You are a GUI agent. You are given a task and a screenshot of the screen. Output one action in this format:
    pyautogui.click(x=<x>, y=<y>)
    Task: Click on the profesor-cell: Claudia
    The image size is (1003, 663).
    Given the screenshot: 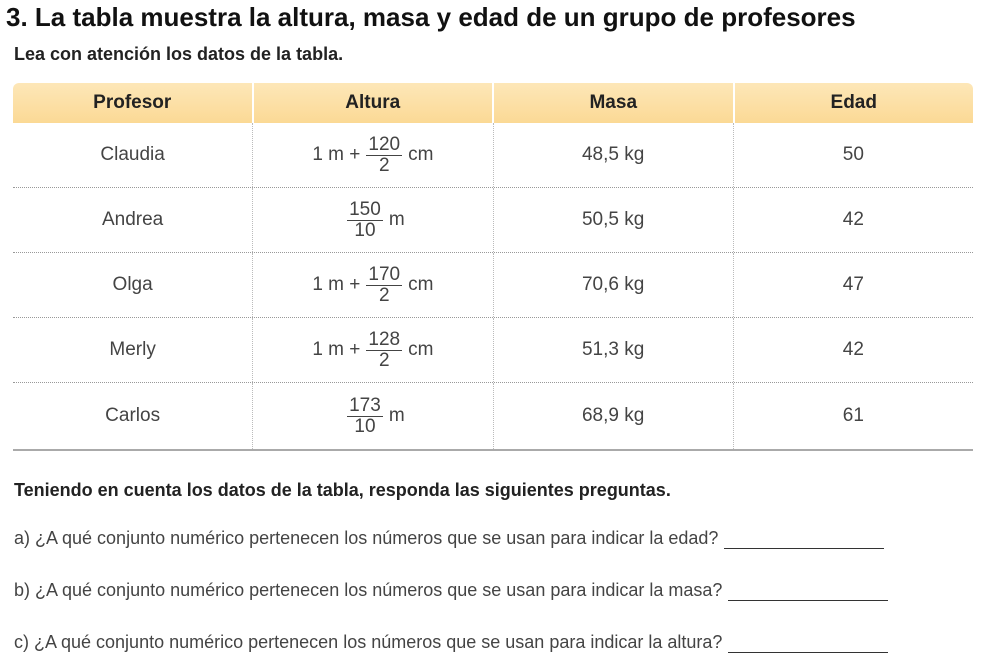 What is the action you would take?
    pyautogui.click(x=132, y=154)
    